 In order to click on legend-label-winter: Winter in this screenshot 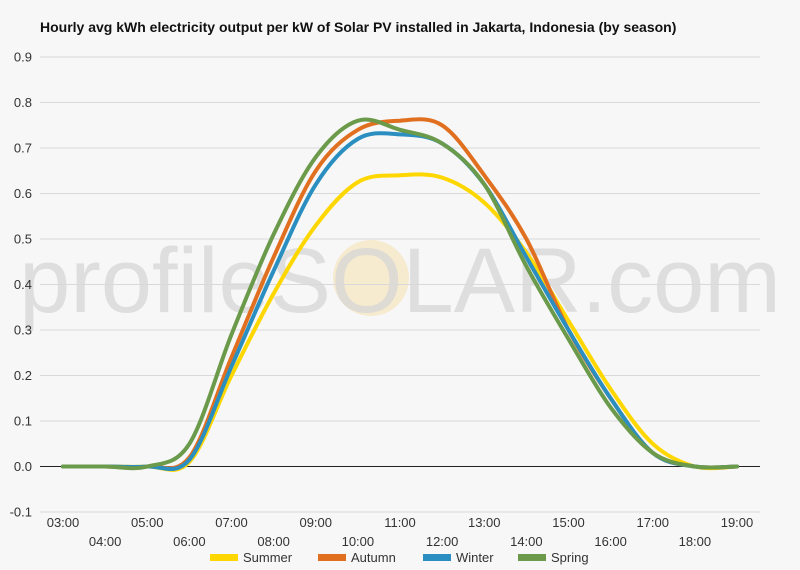, I will do `click(475, 557)`.